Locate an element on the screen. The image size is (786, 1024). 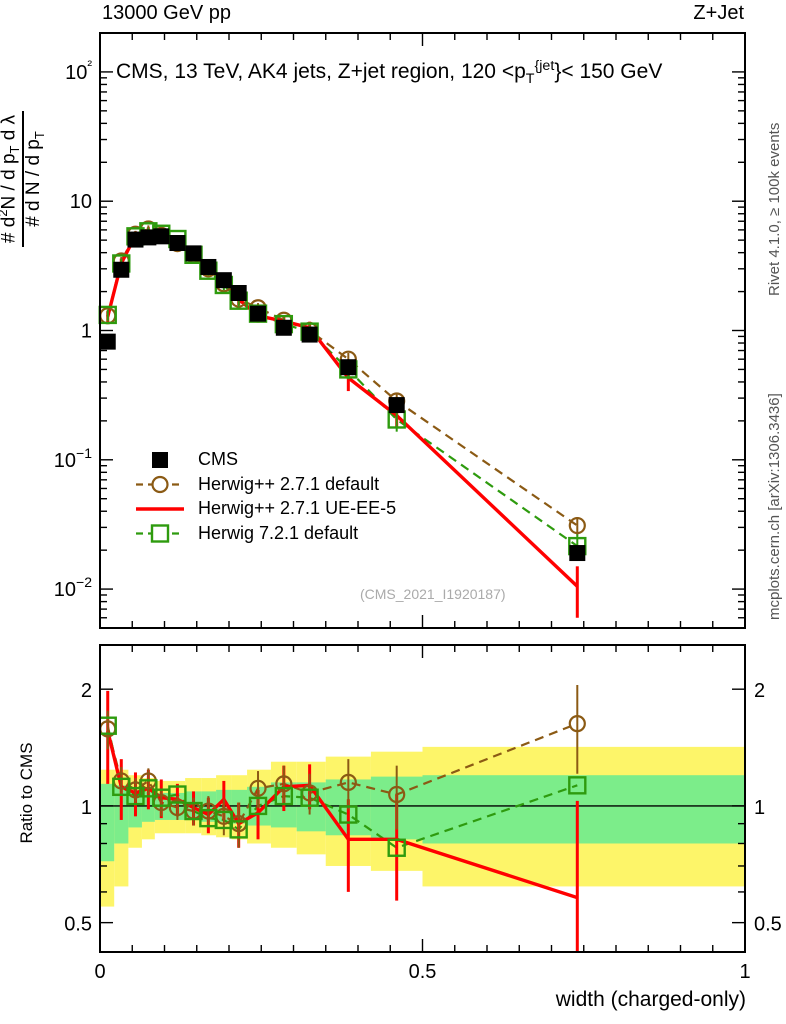
ratio-line-herwig721-default is located at coordinates (342, 787).